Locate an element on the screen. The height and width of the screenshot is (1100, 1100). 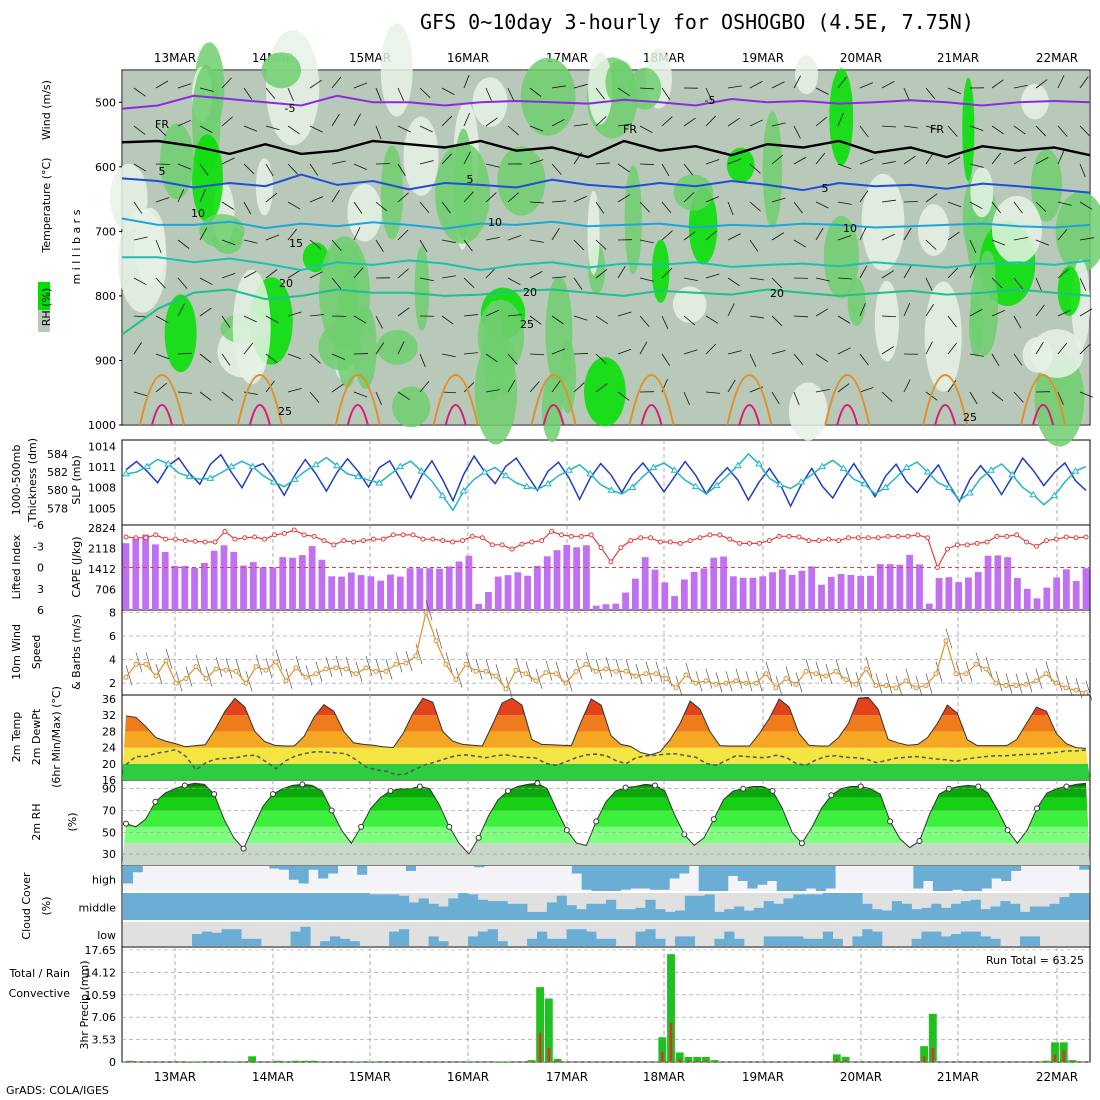
contour-label: 5 is located at coordinates (825, 188).